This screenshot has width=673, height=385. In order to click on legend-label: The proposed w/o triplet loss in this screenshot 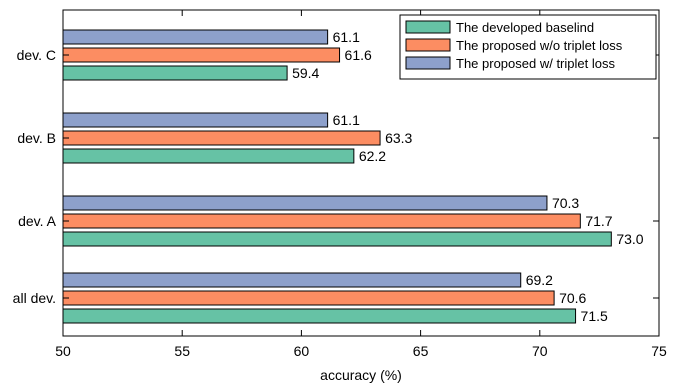, I will do `click(539, 45)`.